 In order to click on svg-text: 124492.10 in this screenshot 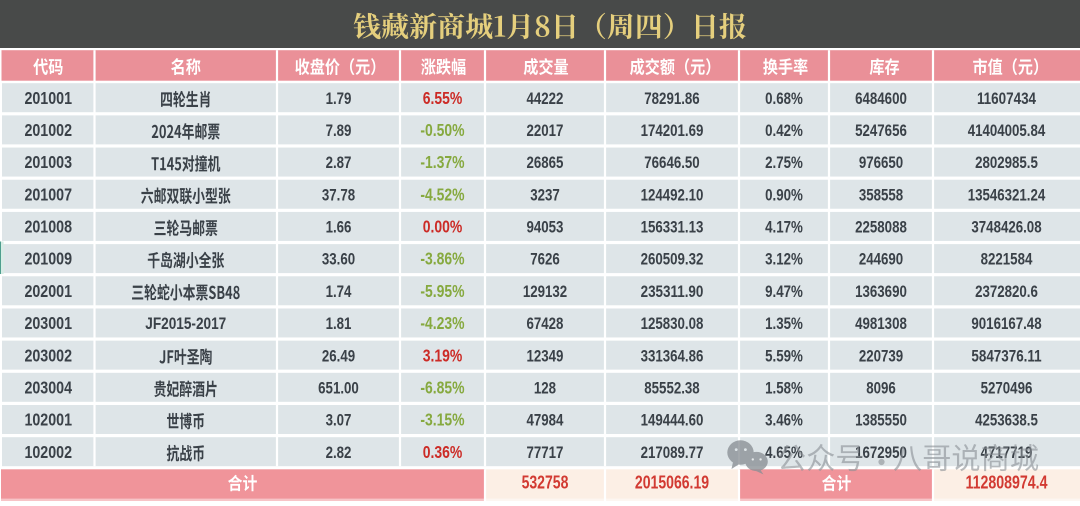, I will do `click(672, 195)`.